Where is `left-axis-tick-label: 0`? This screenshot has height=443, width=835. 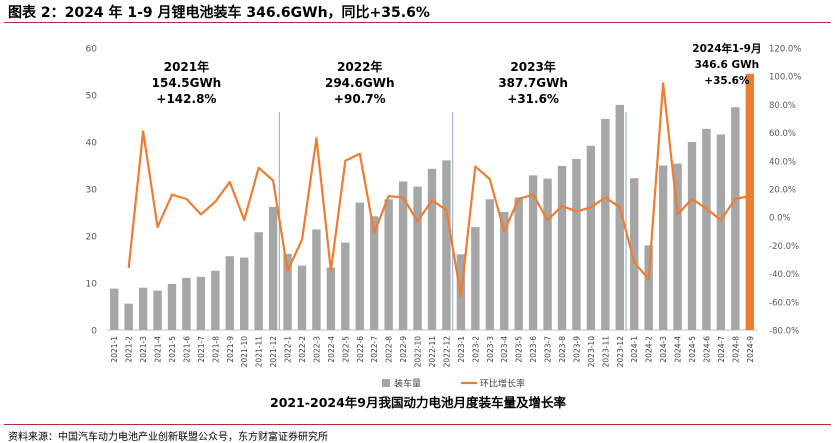 left-axis-tick-label: 0 is located at coordinates (94, 332).